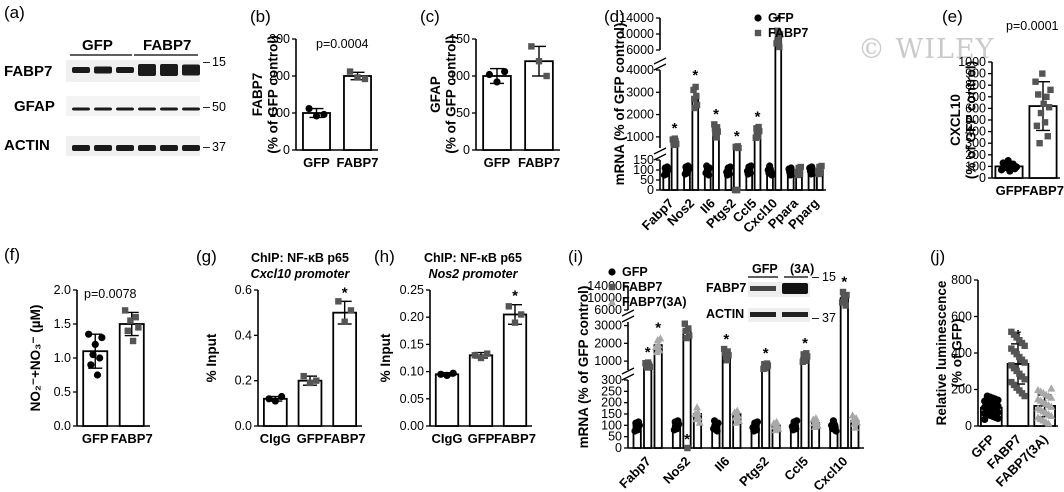  What do you see at coordinates (957, 353) in the screenshot?
I see `y-axis-label-line: (% of GFP)` at bounding box center [957, 353].